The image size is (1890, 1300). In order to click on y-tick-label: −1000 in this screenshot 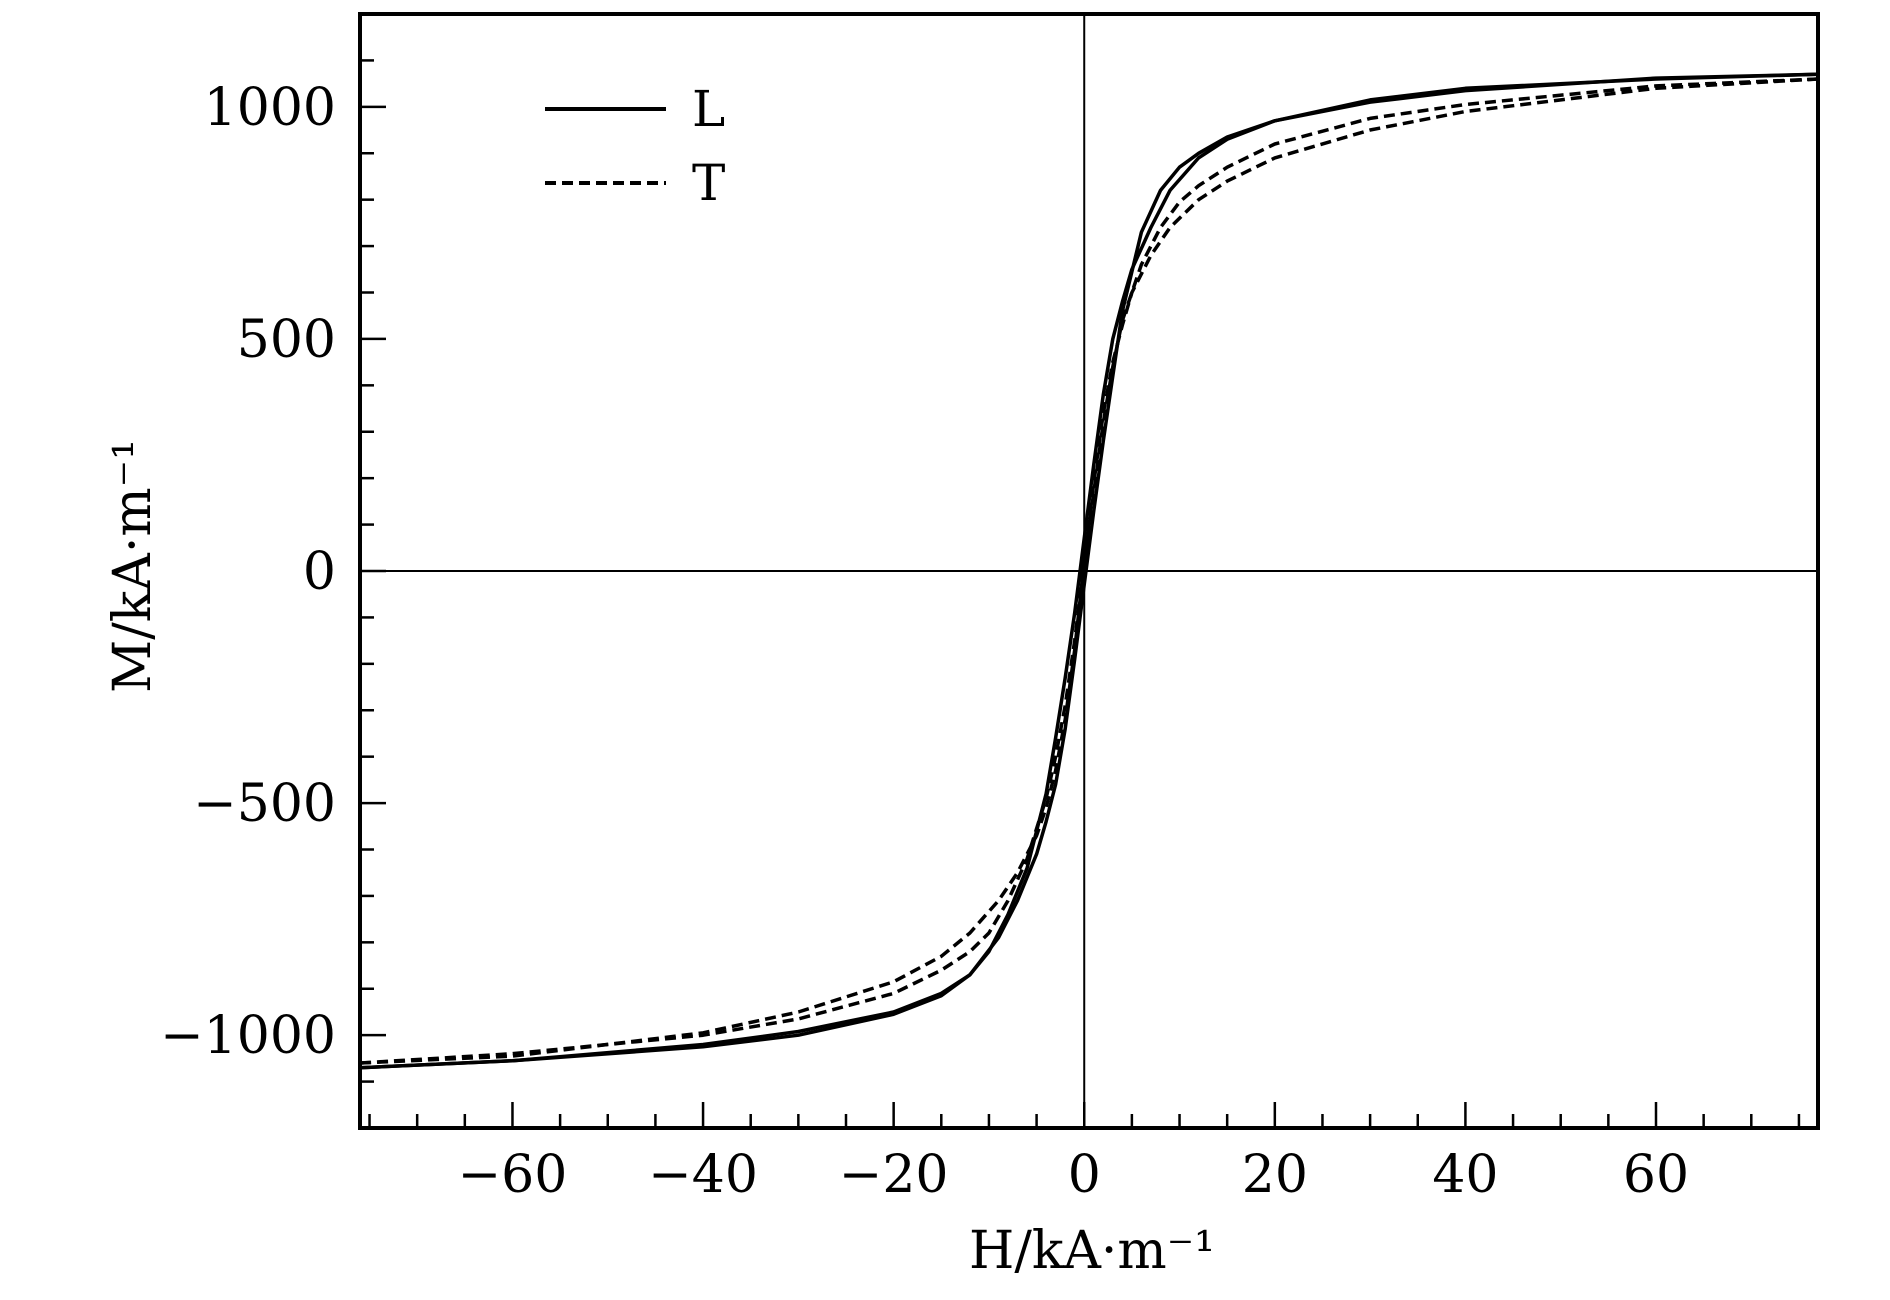, I will do `click(248, 1036)`.